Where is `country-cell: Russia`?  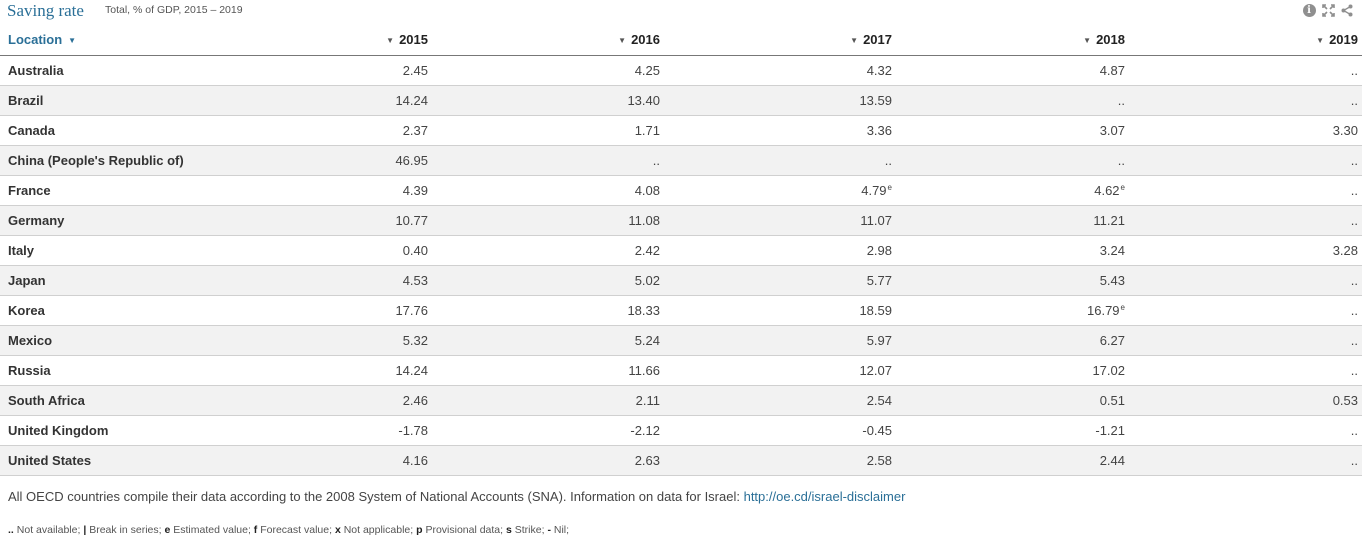
country-cell: Russia is located at coordinates (100, 370).